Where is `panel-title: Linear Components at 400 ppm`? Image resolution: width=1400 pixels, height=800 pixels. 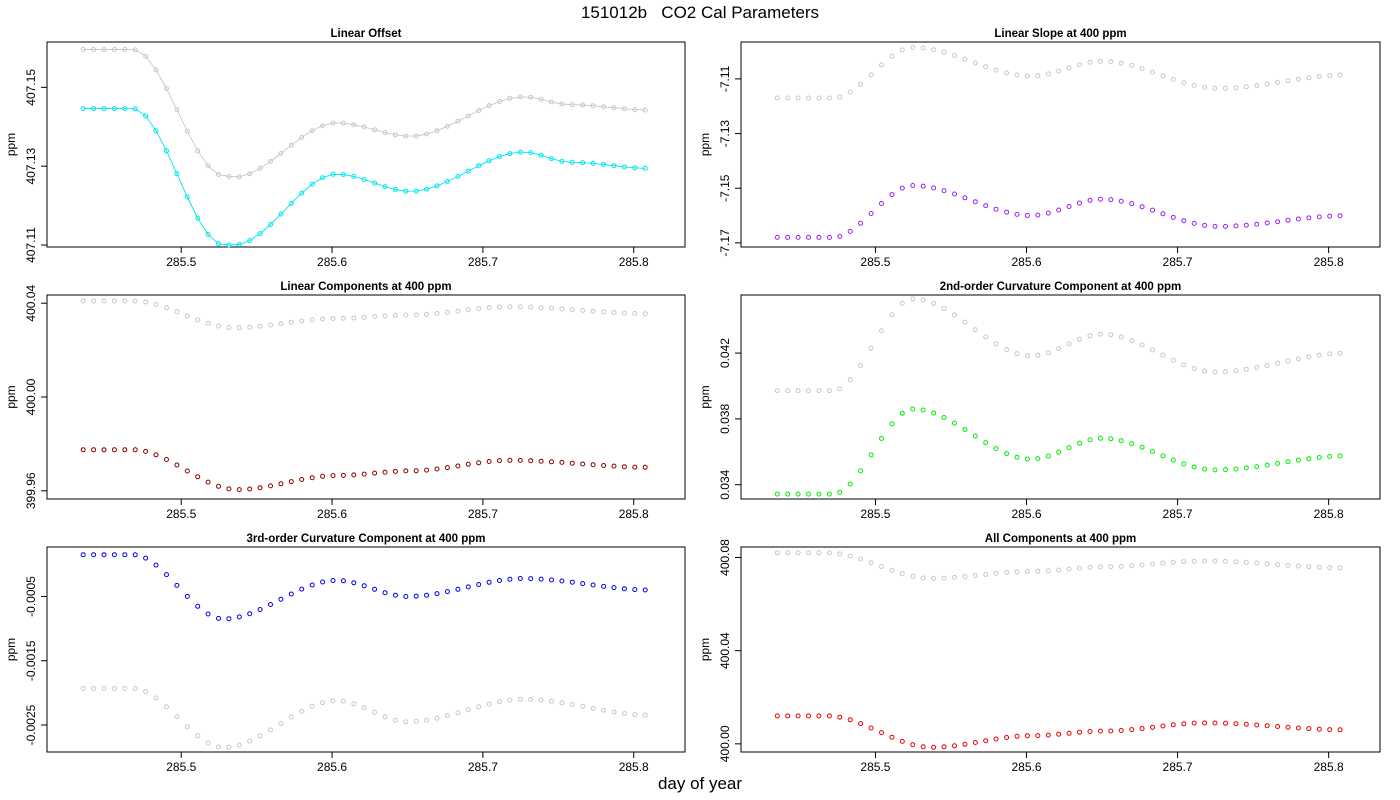 panel-title: Linear Components at 400 ppm is located at coordinates (365, 287).